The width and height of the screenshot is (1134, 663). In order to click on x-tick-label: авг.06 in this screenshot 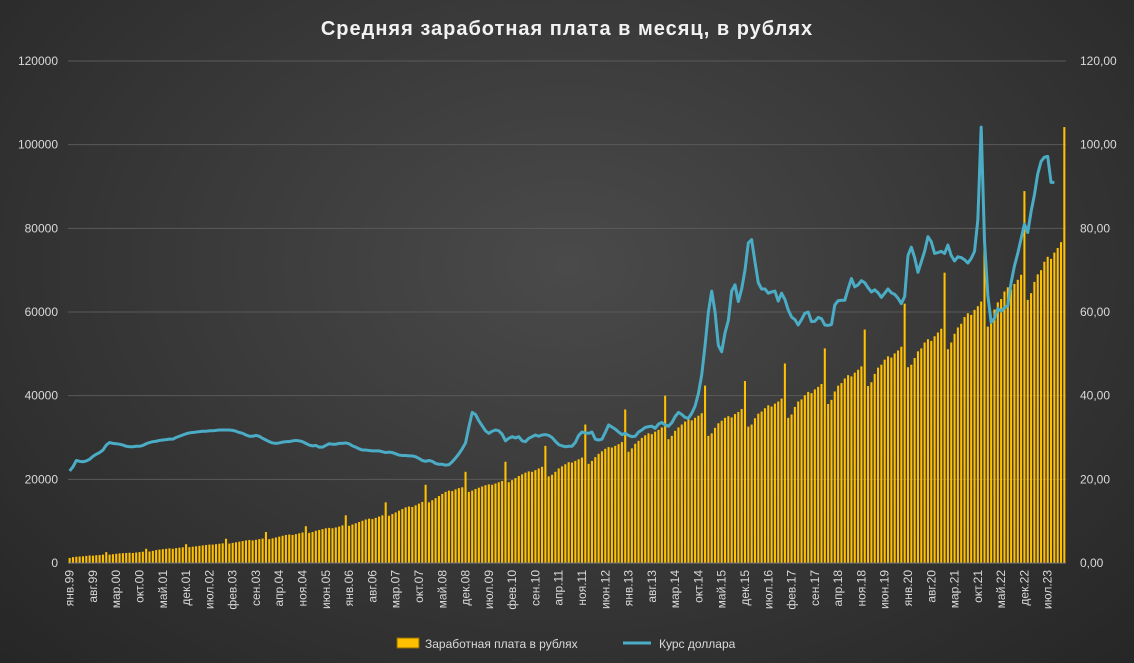, I will do `click(372, 586)`.